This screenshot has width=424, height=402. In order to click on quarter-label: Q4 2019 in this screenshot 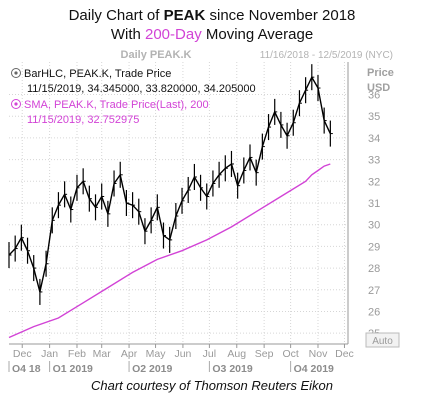, I will do `click(314, 367)`.